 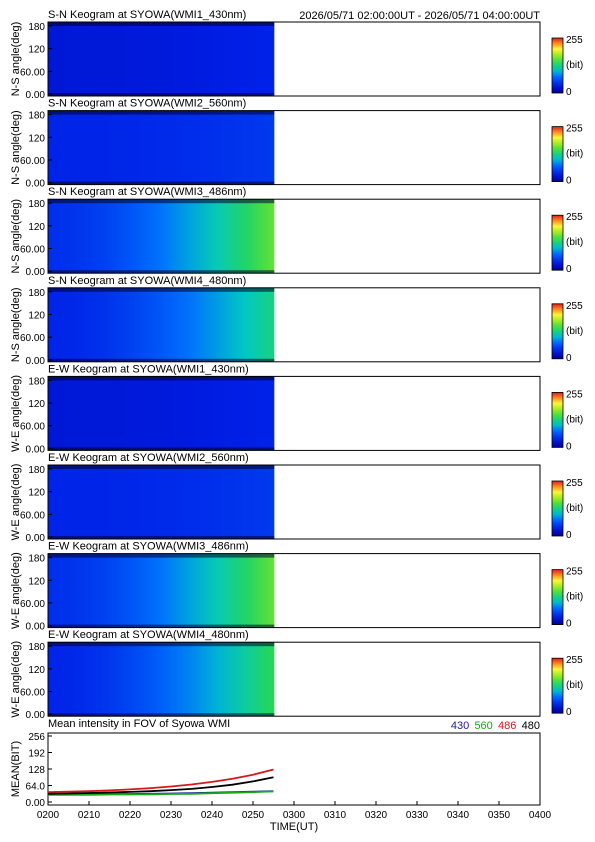 What do you see at coordinates (130, 815) in the screenshot?
I see `x-tick-label: 0220` at bounding box center [130, 815].